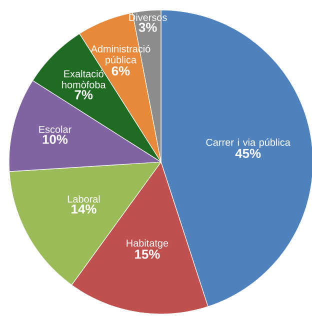 The width and height of the screenshot is (312, 320). I want to click on slice-label: Habitatge, so click(147, 244).